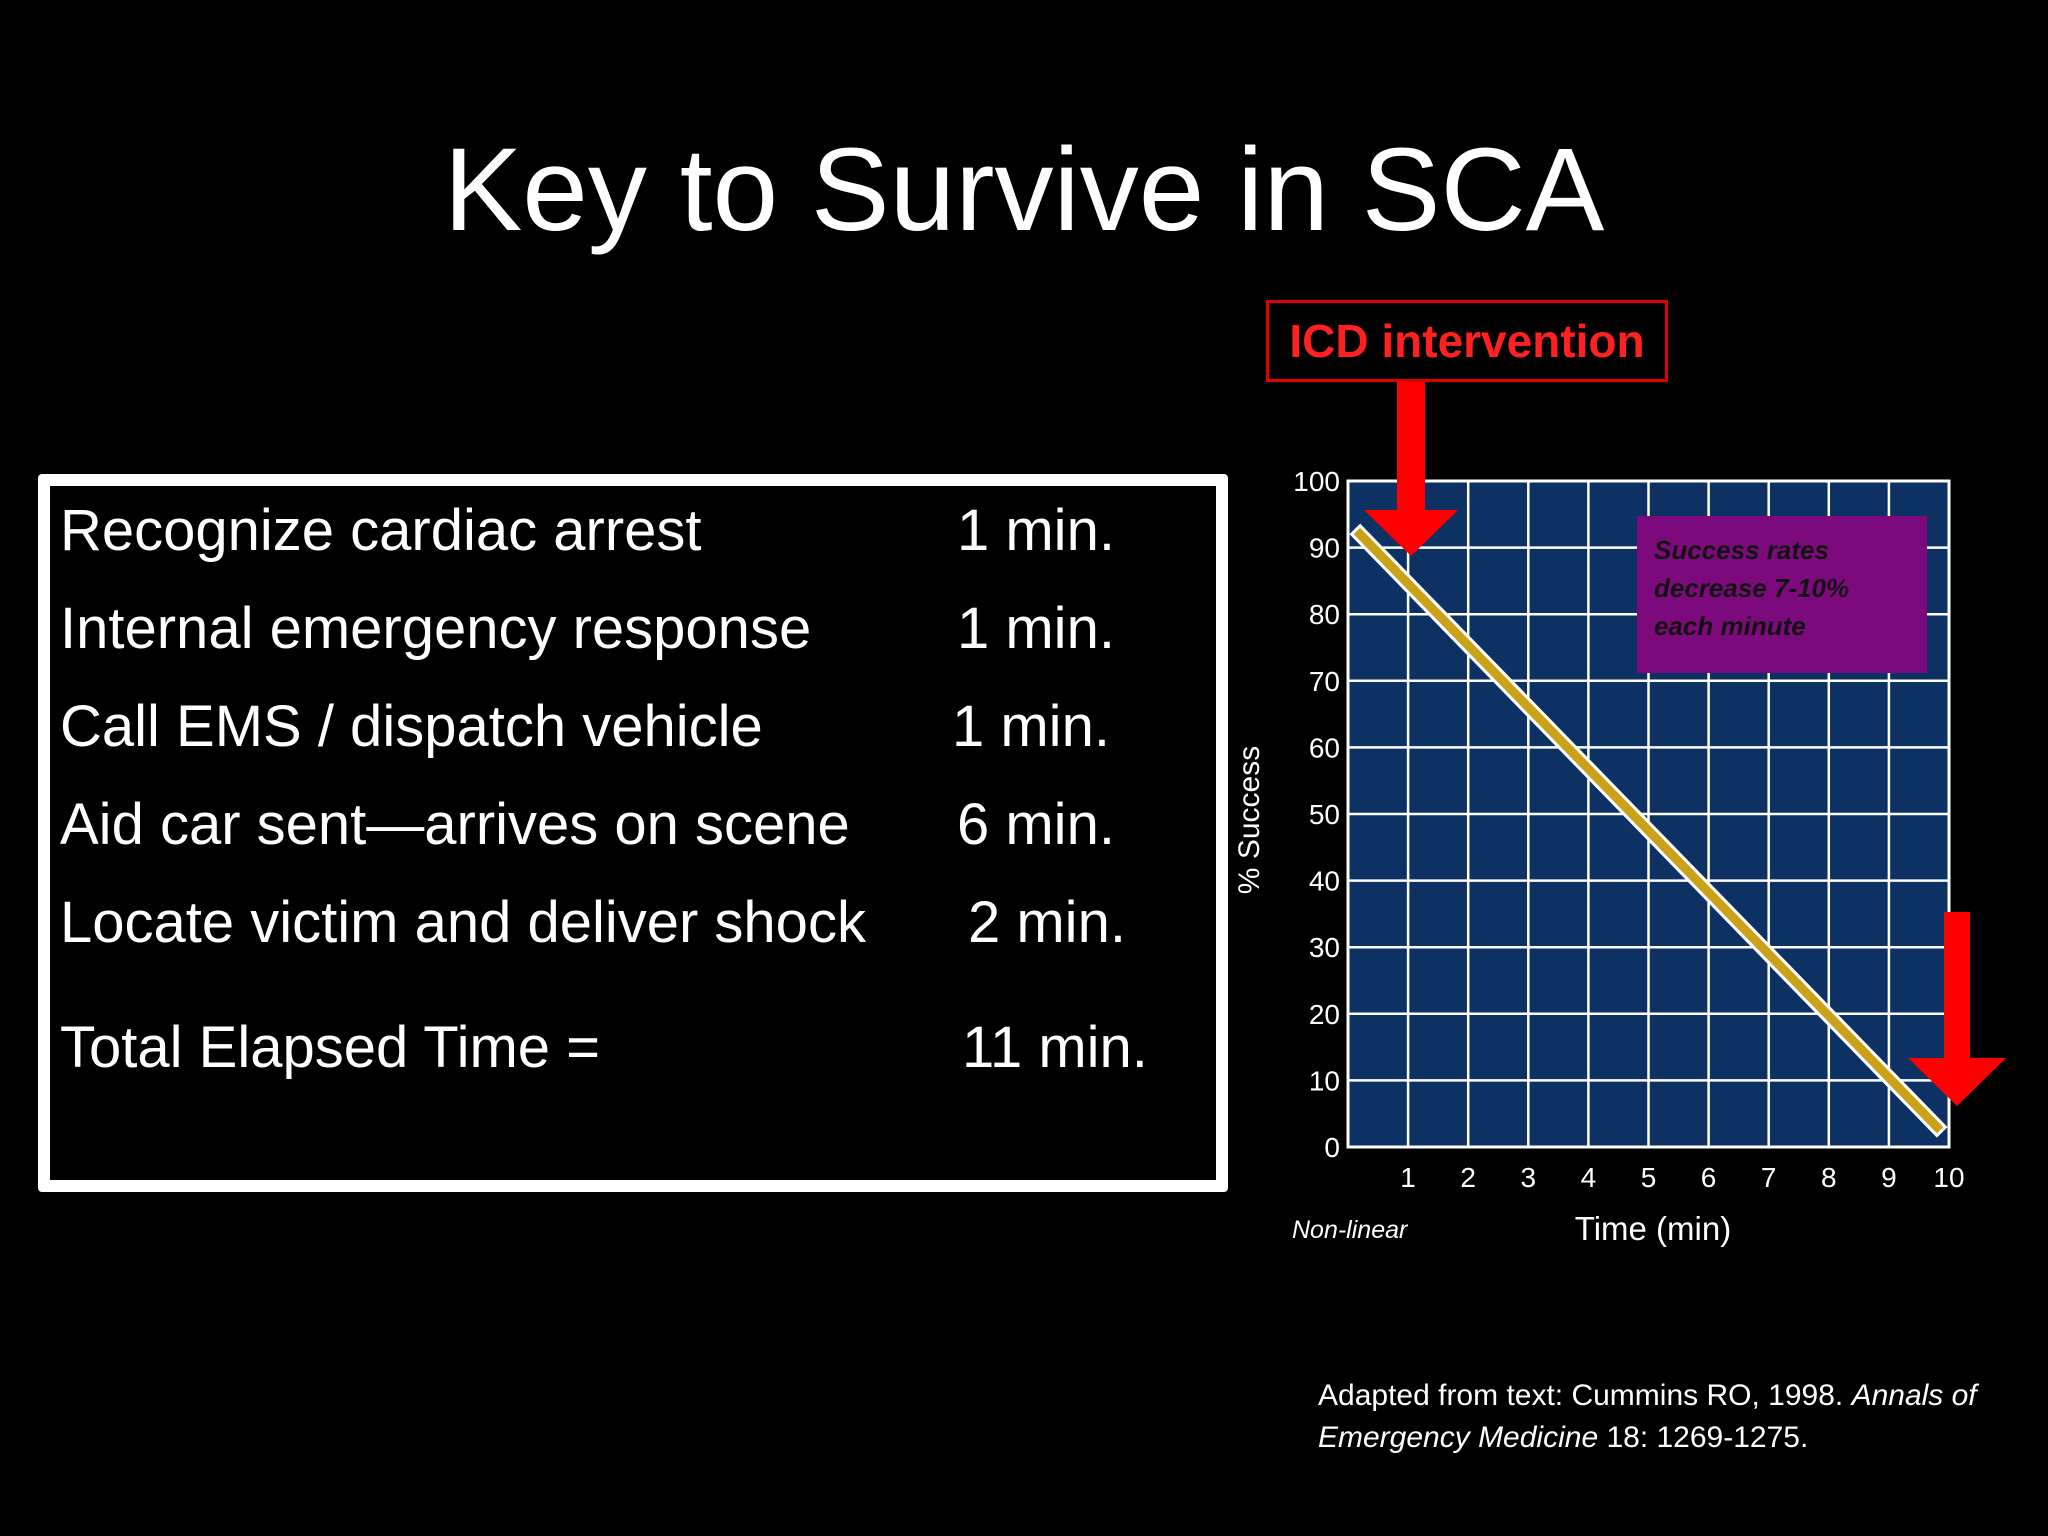 The image size is (2048, 1536). I want to click on timing-row-label: Locate victim and deliver shock, so click(463, 922).